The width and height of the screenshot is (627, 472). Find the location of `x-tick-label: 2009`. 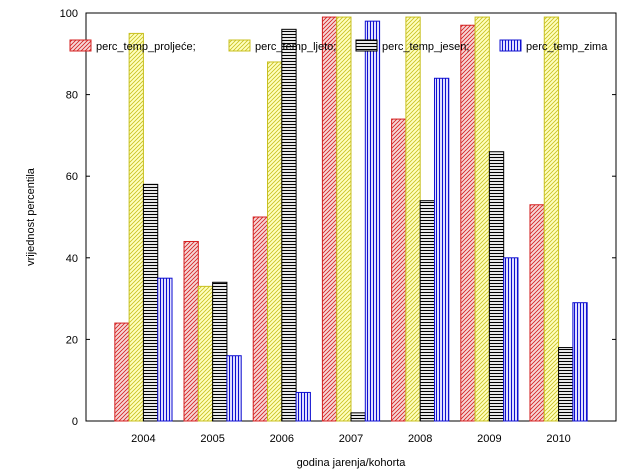

x-tick-label: 2009 is located at coordinates (489, 439).